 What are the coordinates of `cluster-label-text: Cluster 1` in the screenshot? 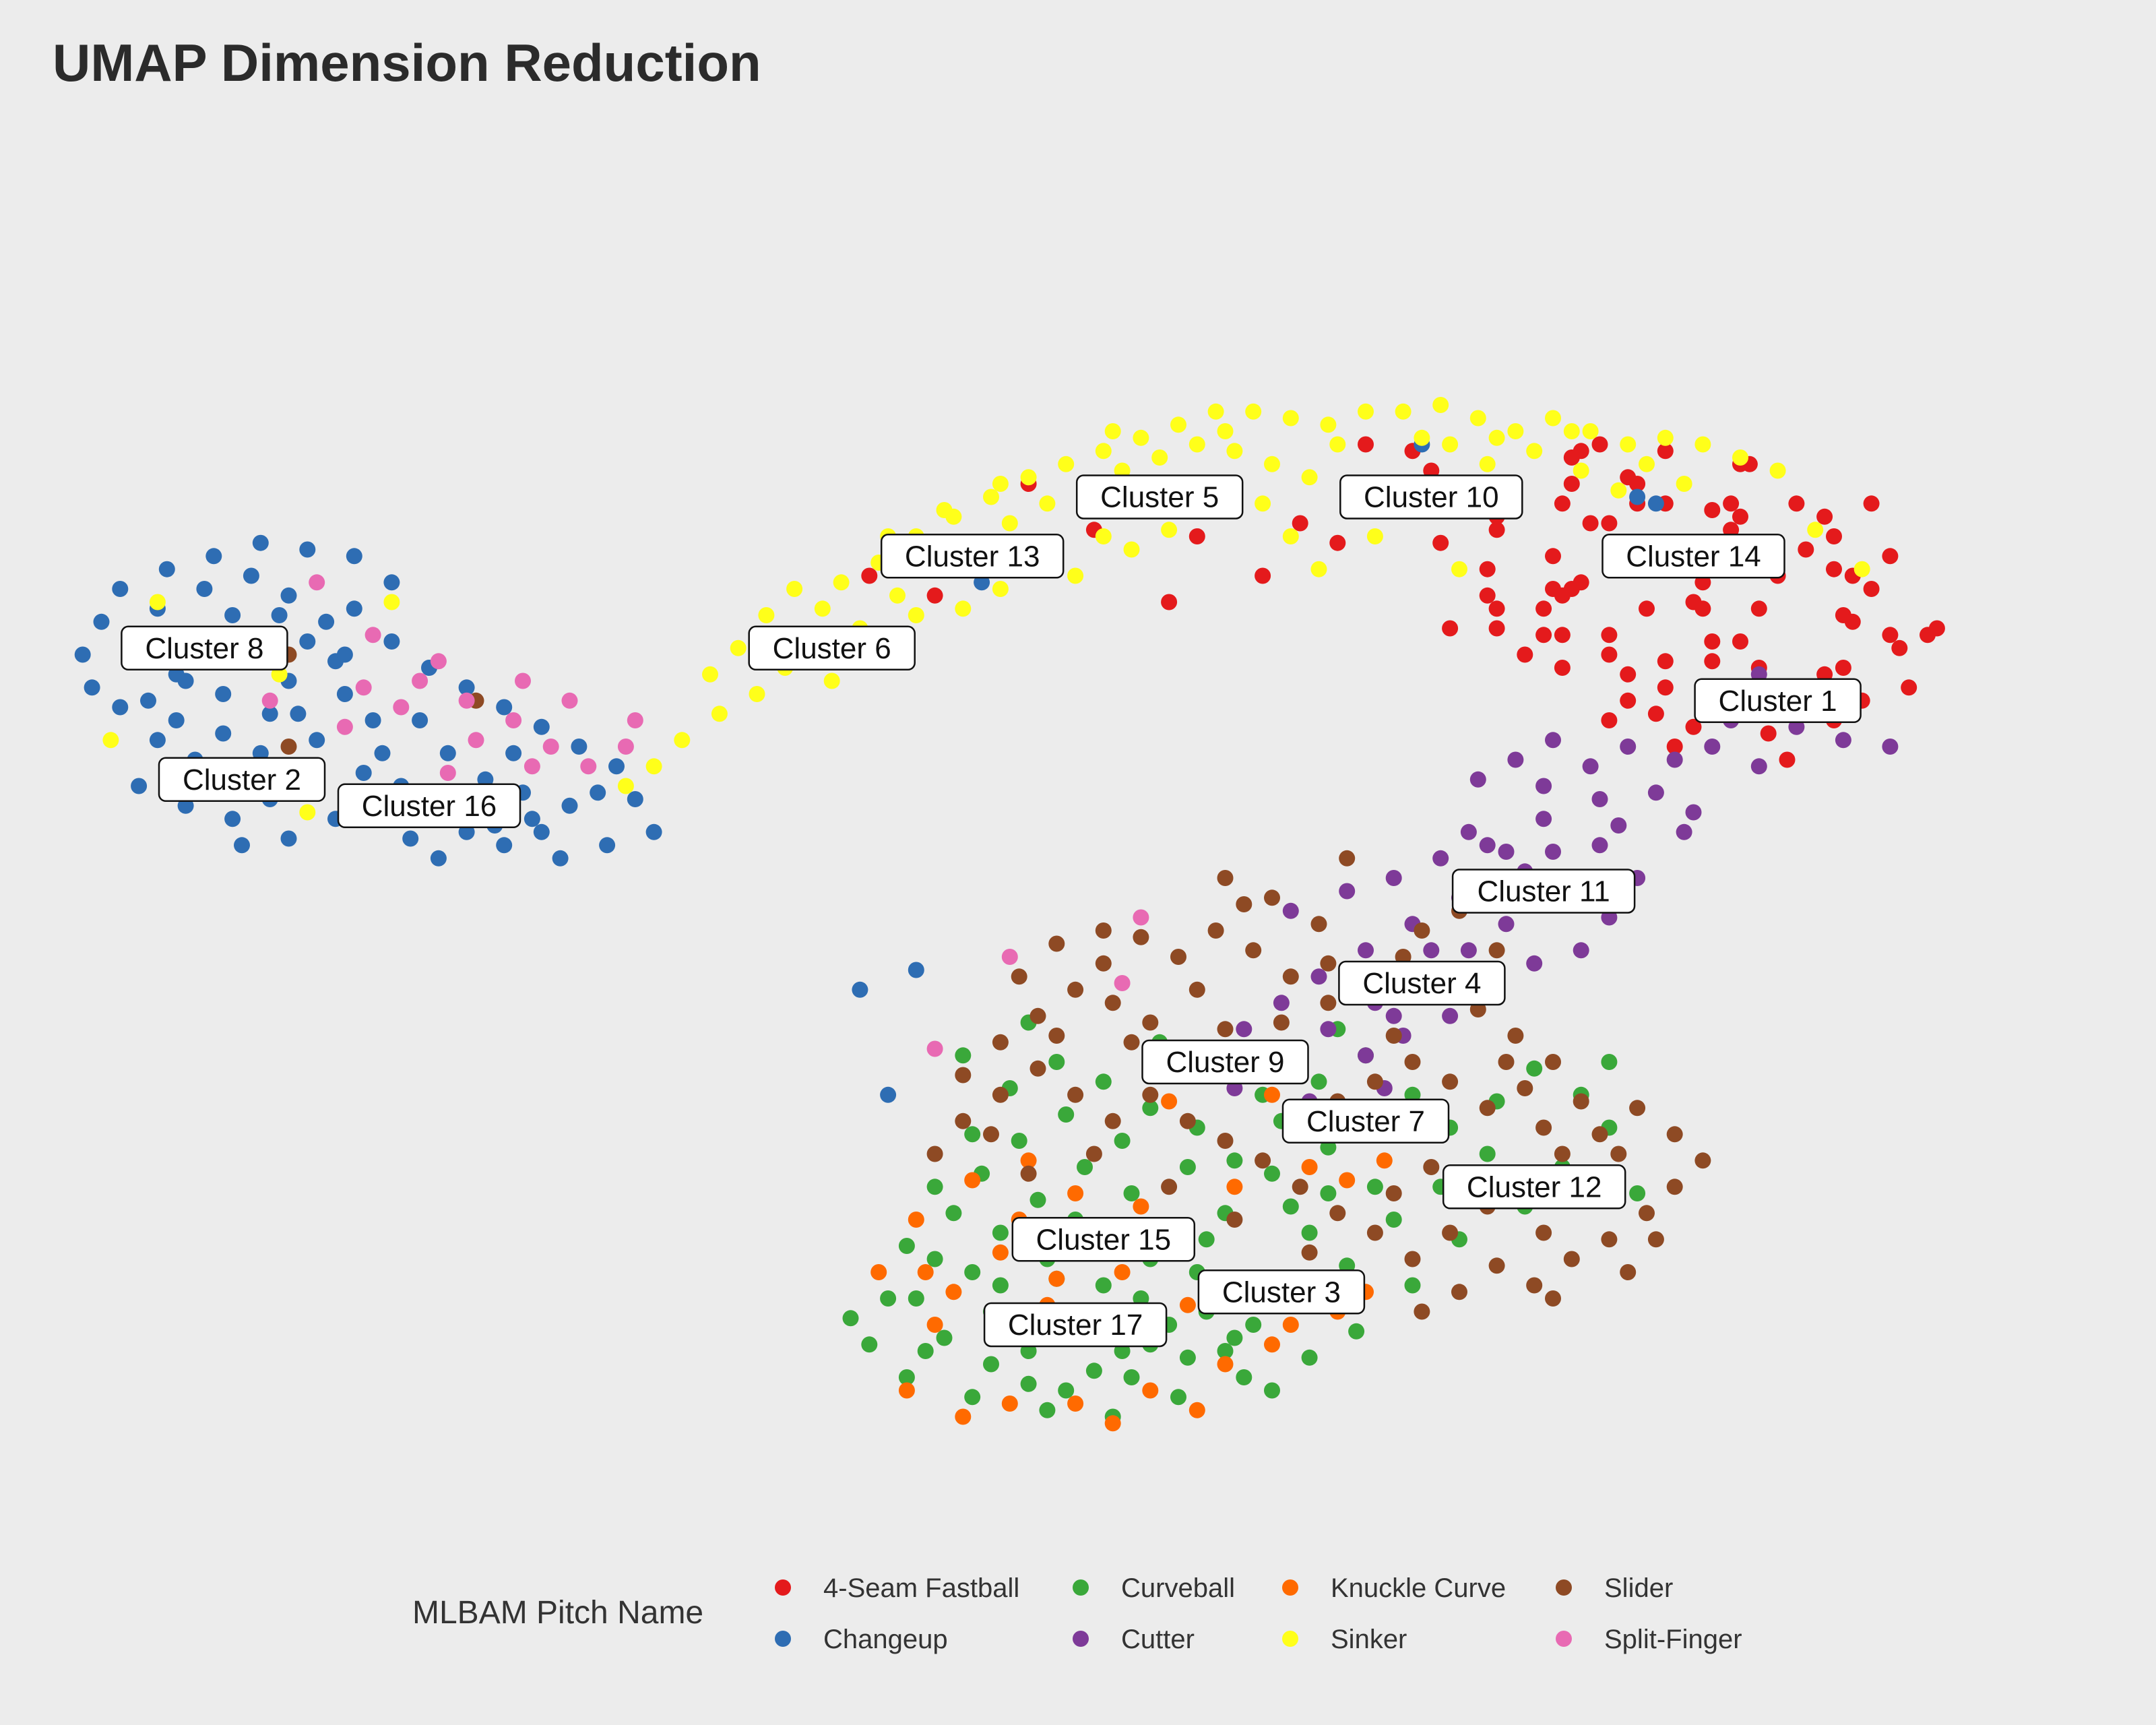 It's located at (1778, 701).